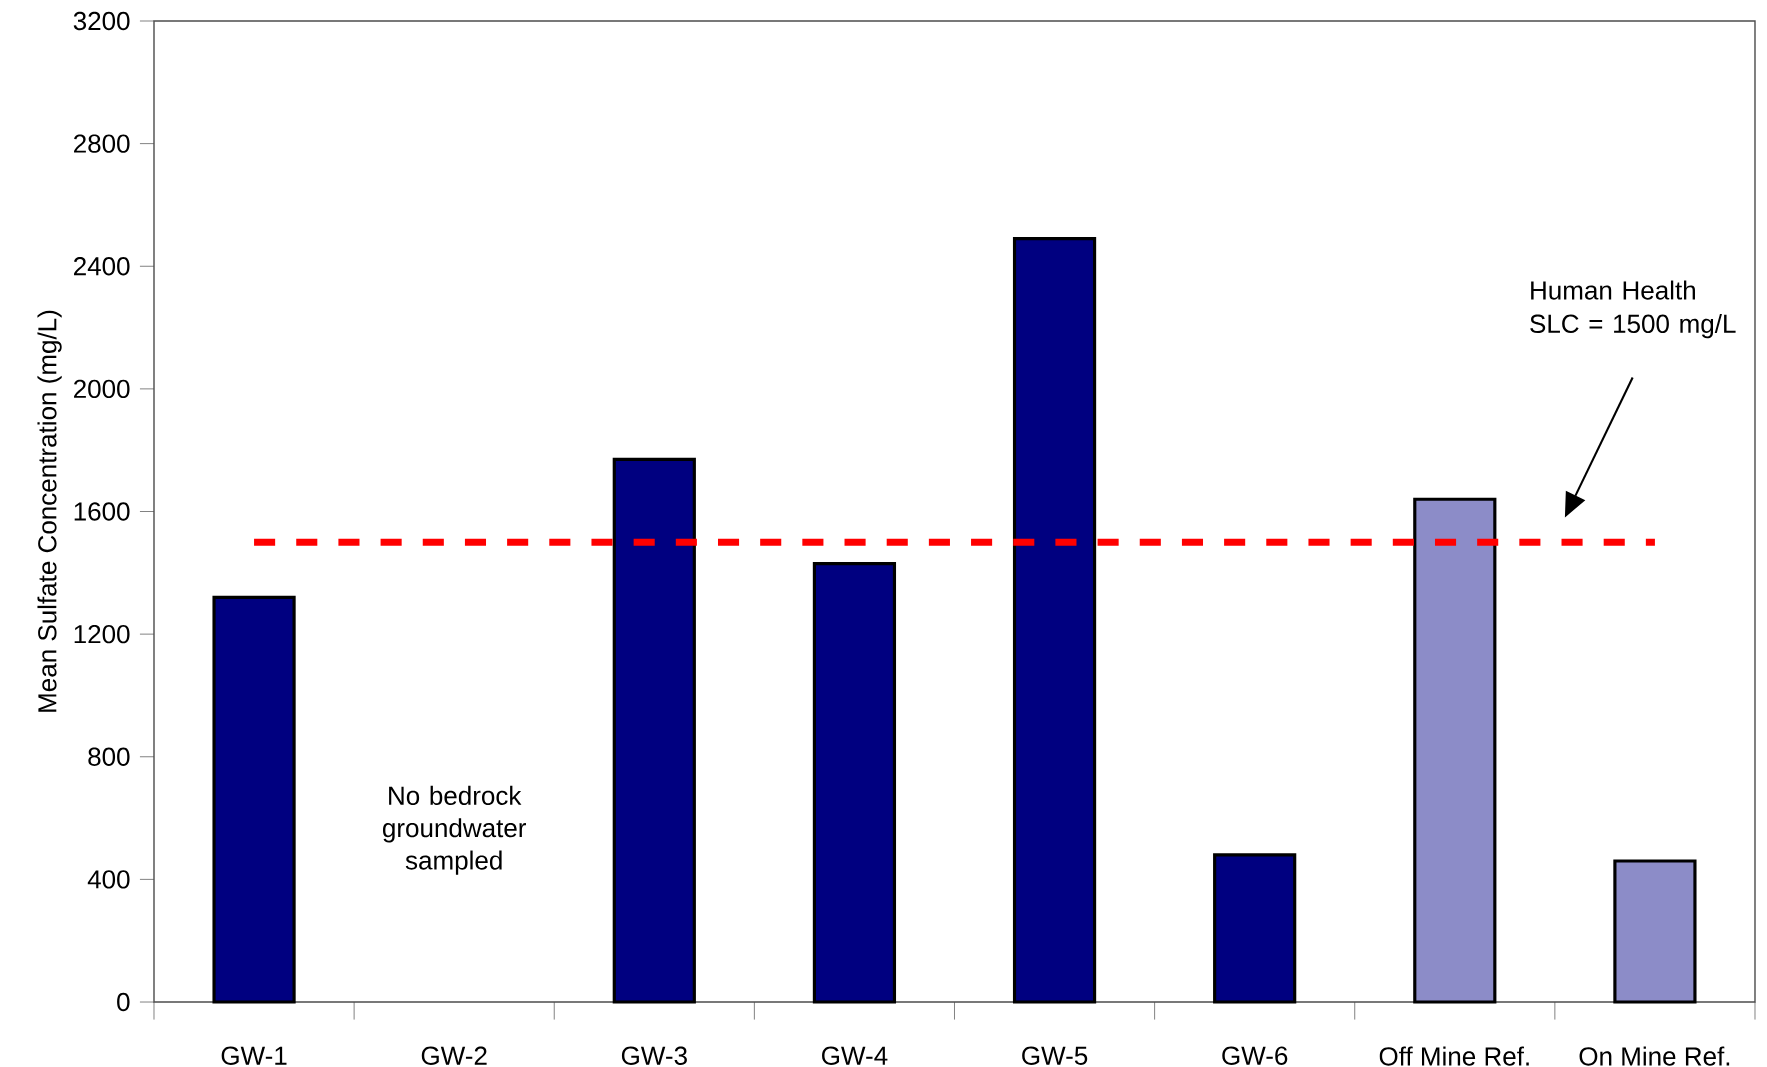 The image size is (1767, 1067). I want to click on y-tick-label: 400, so click(108, 879).